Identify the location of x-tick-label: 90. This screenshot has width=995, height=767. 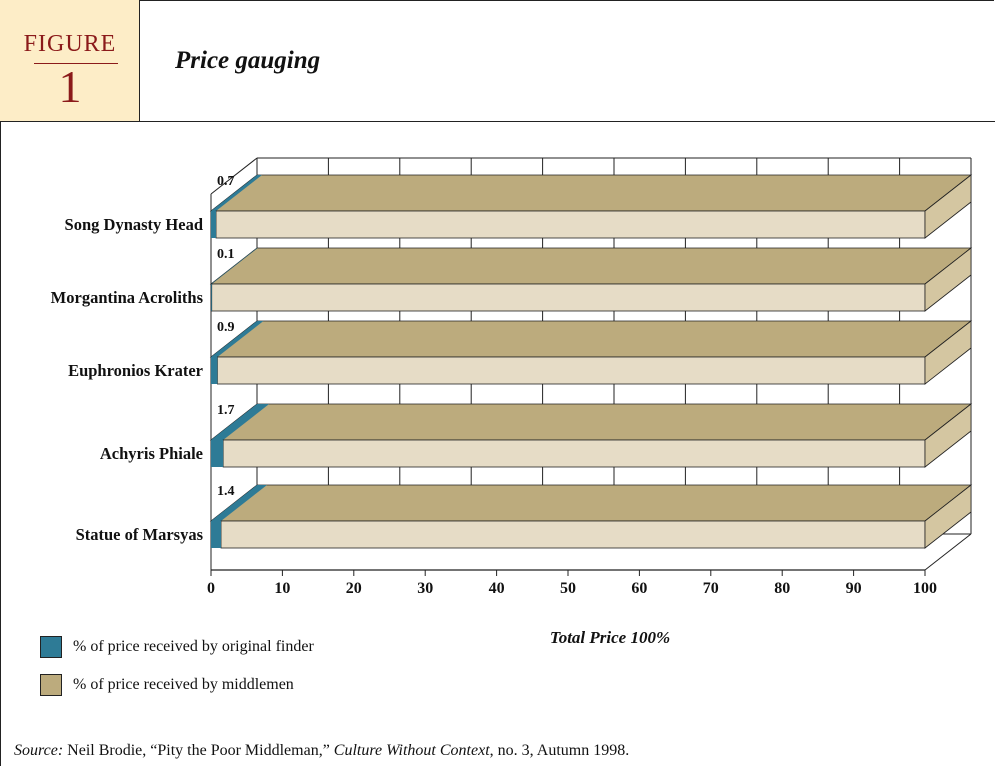
(854, 588).